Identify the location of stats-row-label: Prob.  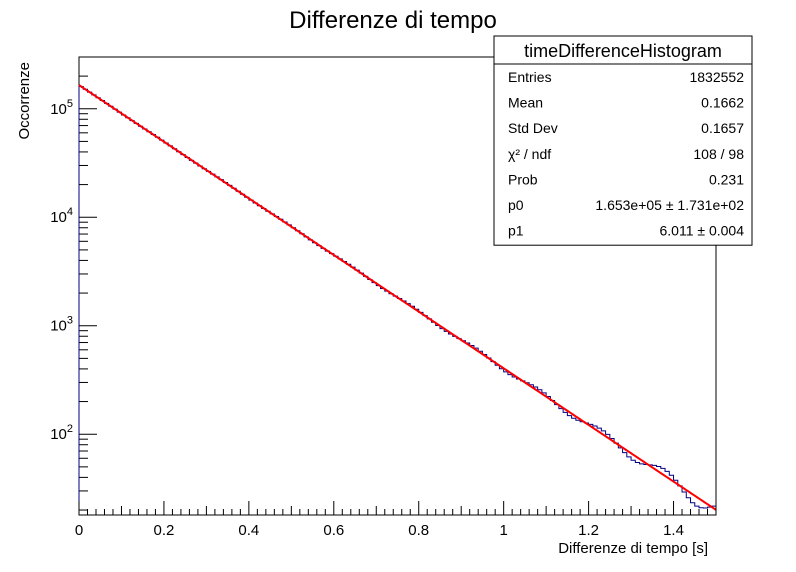
(523, 179).